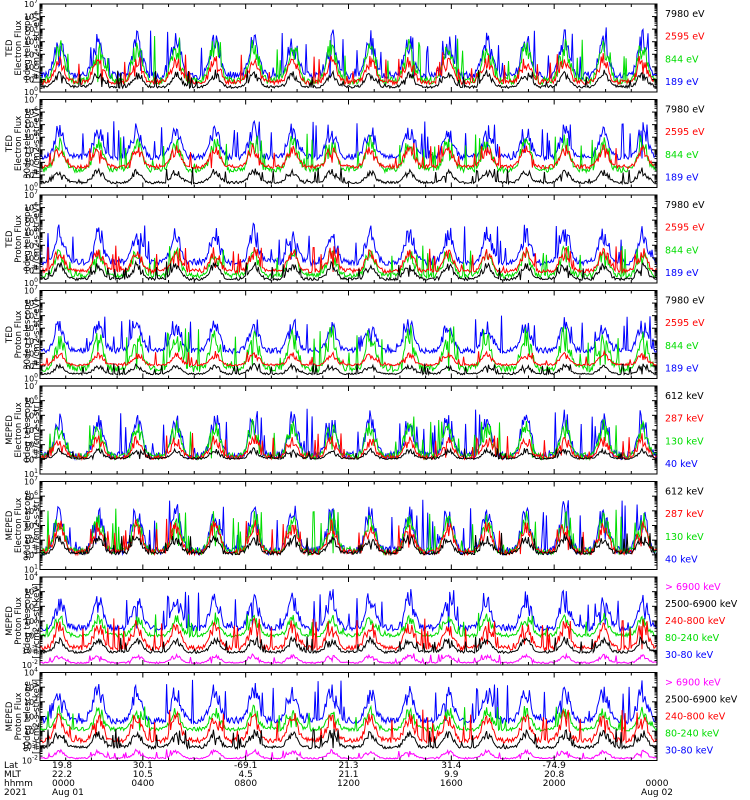 The image size is (750, 800). Describe the element at coordinates (143, 766) in the screenshot. I see `footer-lat: 30.1` at that location.